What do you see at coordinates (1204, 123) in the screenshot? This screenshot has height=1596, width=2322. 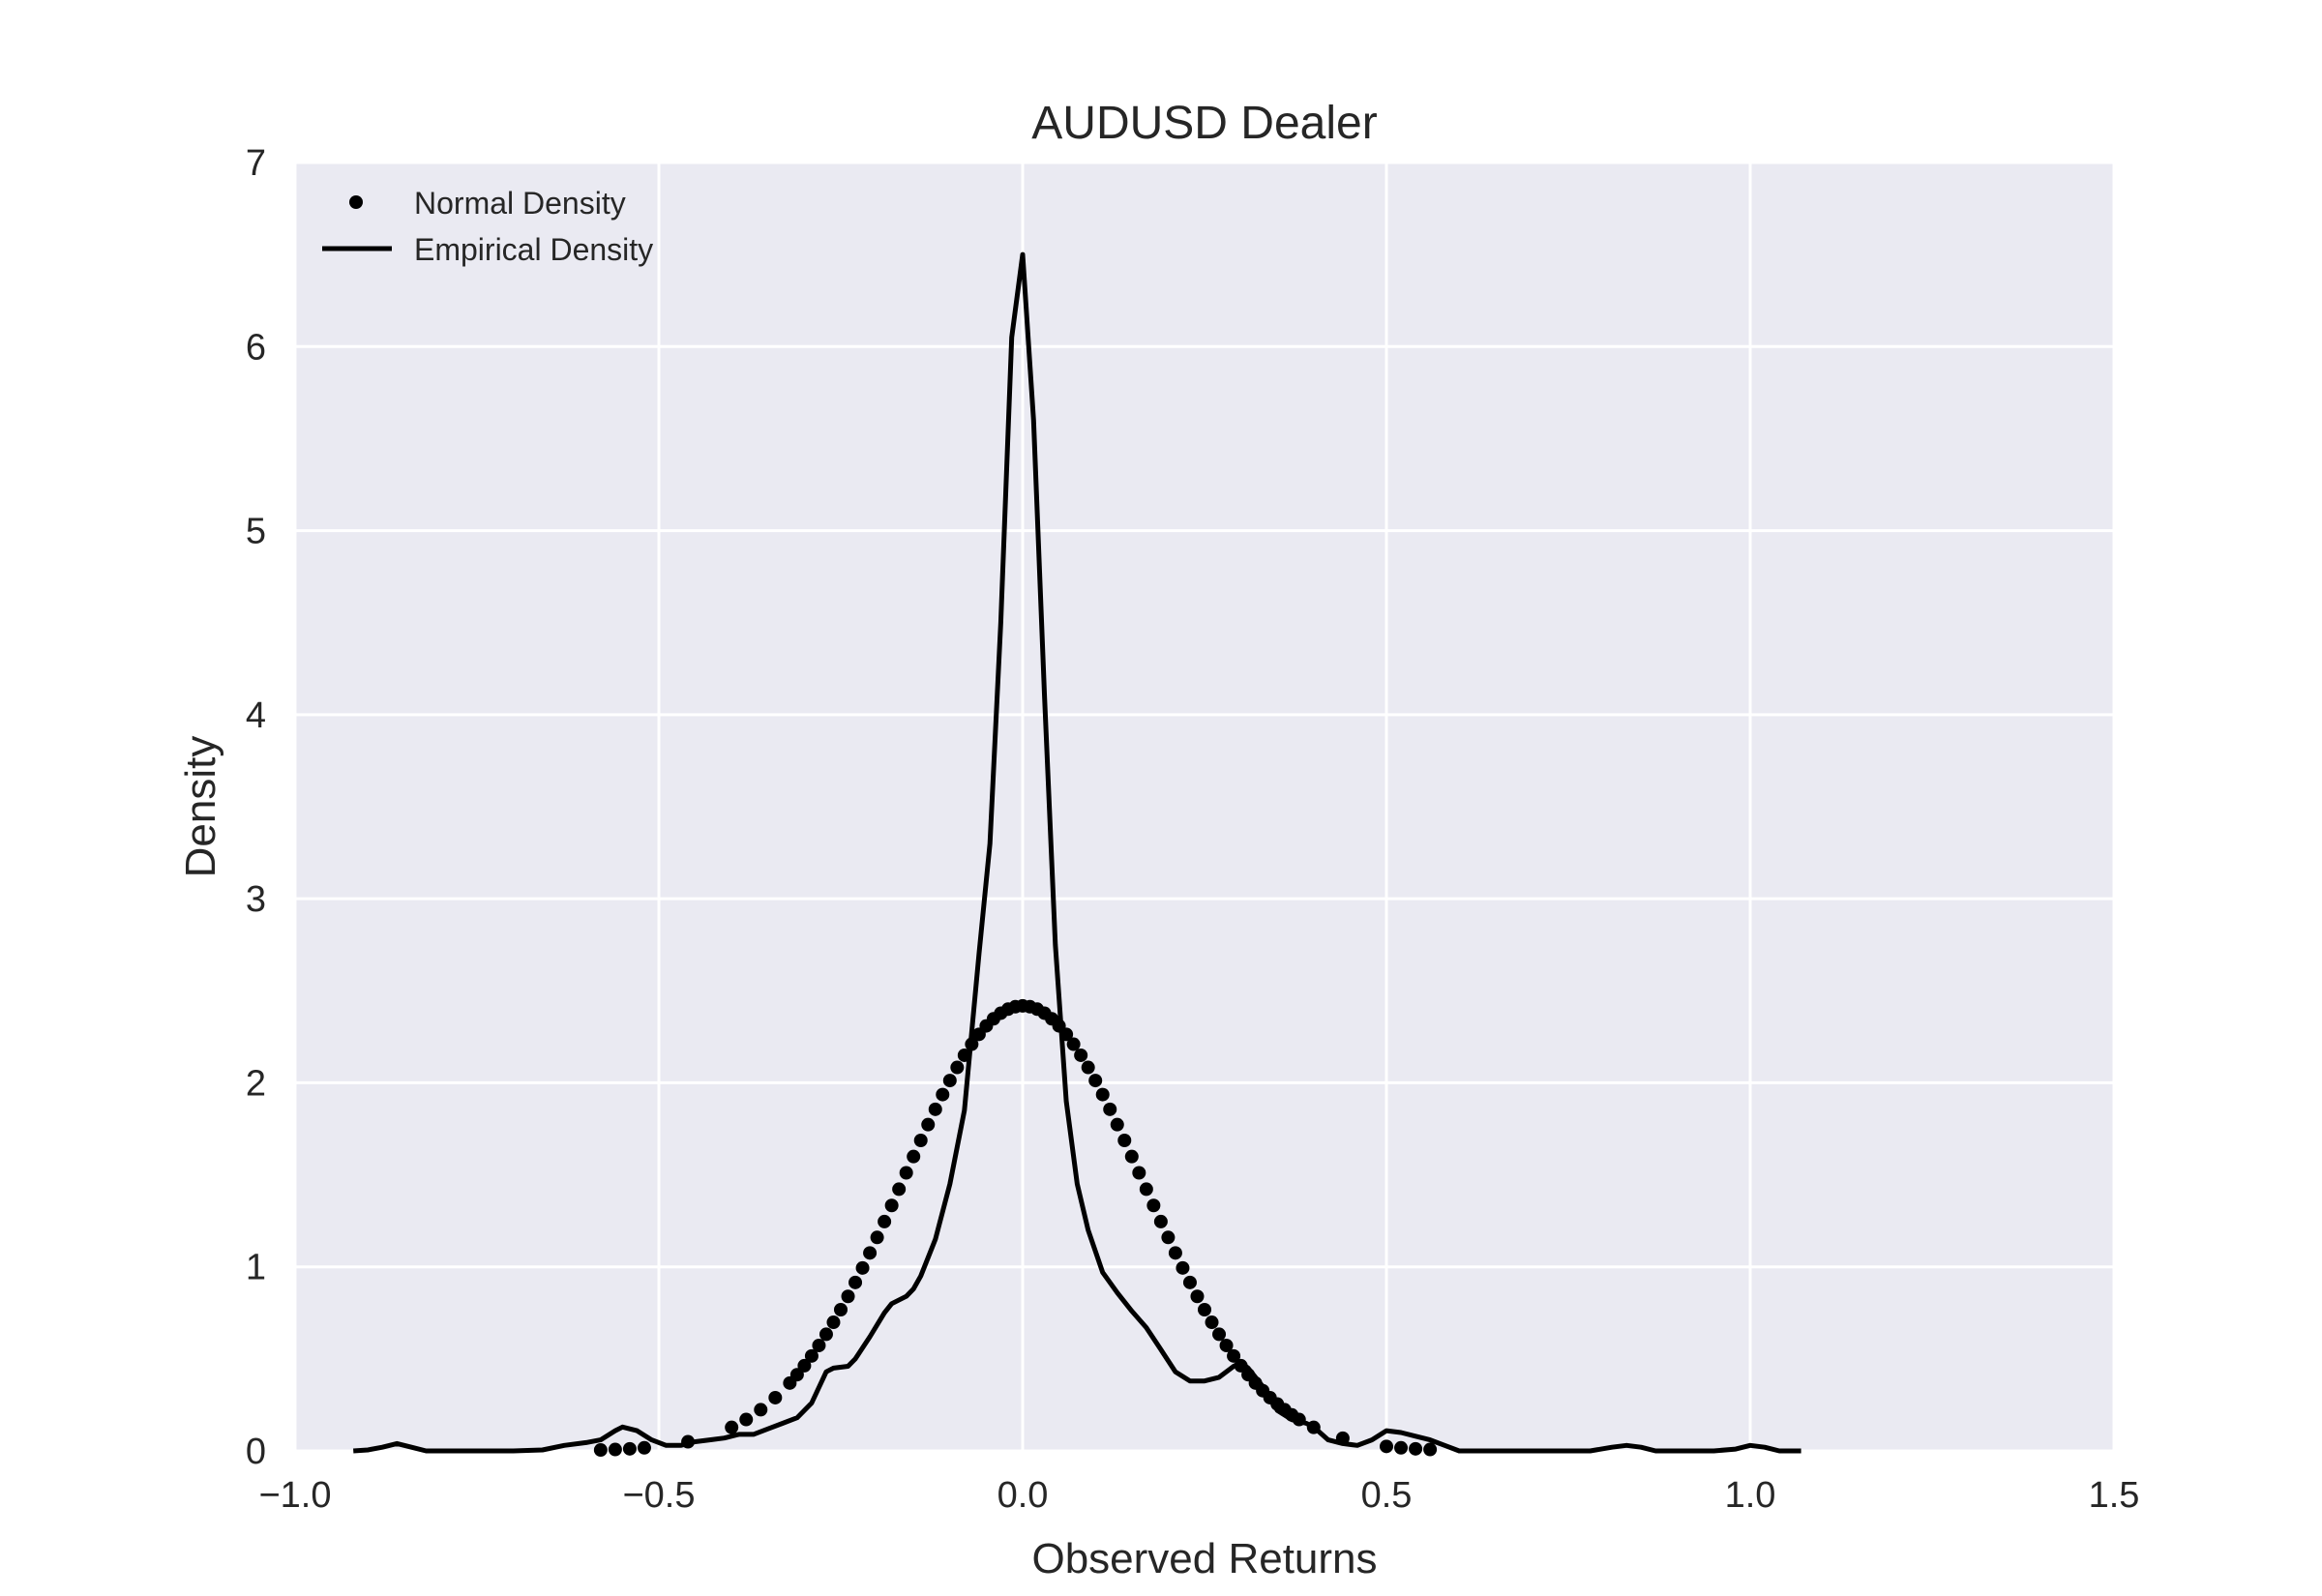 I see `chart-title: AUDUSD Dealer` at bounding box center [1204, 123].